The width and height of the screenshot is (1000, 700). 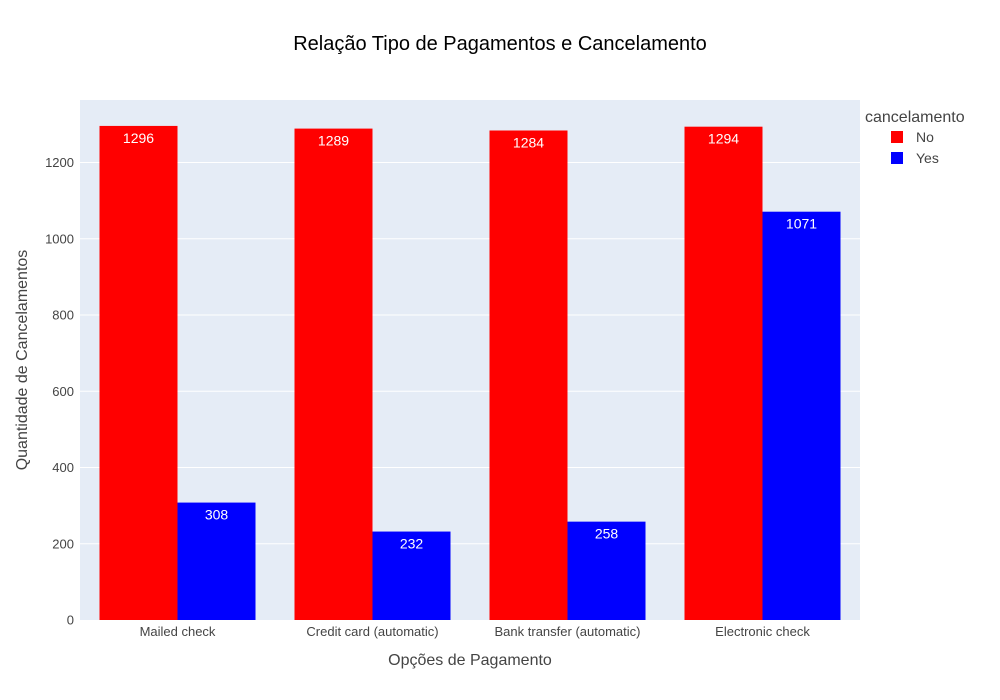 I want to click on x-tick-label: Mailed check, so click(x=178, y=631).